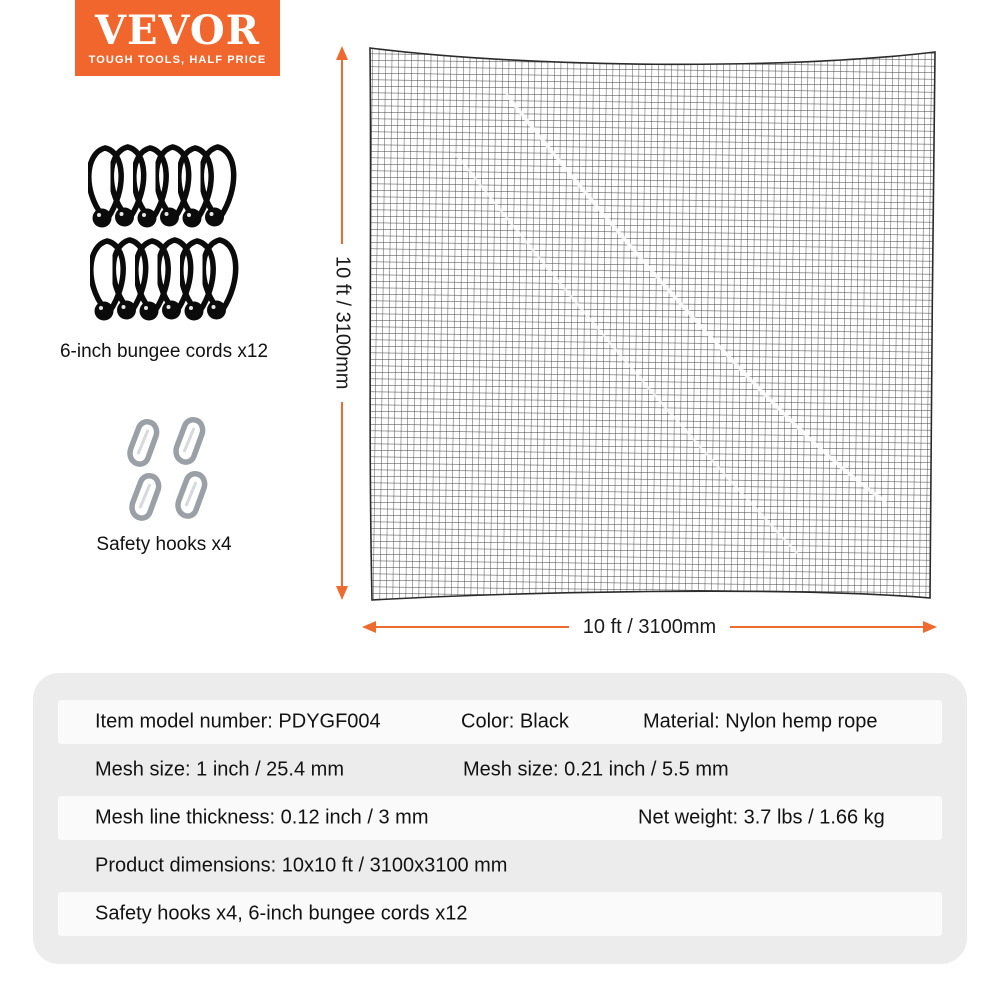 This screenshot has width=1000, height=1000. Describe the element at coordinates (515, 721) in the screenshot. I see `spec-color: Color: Black` at that location.